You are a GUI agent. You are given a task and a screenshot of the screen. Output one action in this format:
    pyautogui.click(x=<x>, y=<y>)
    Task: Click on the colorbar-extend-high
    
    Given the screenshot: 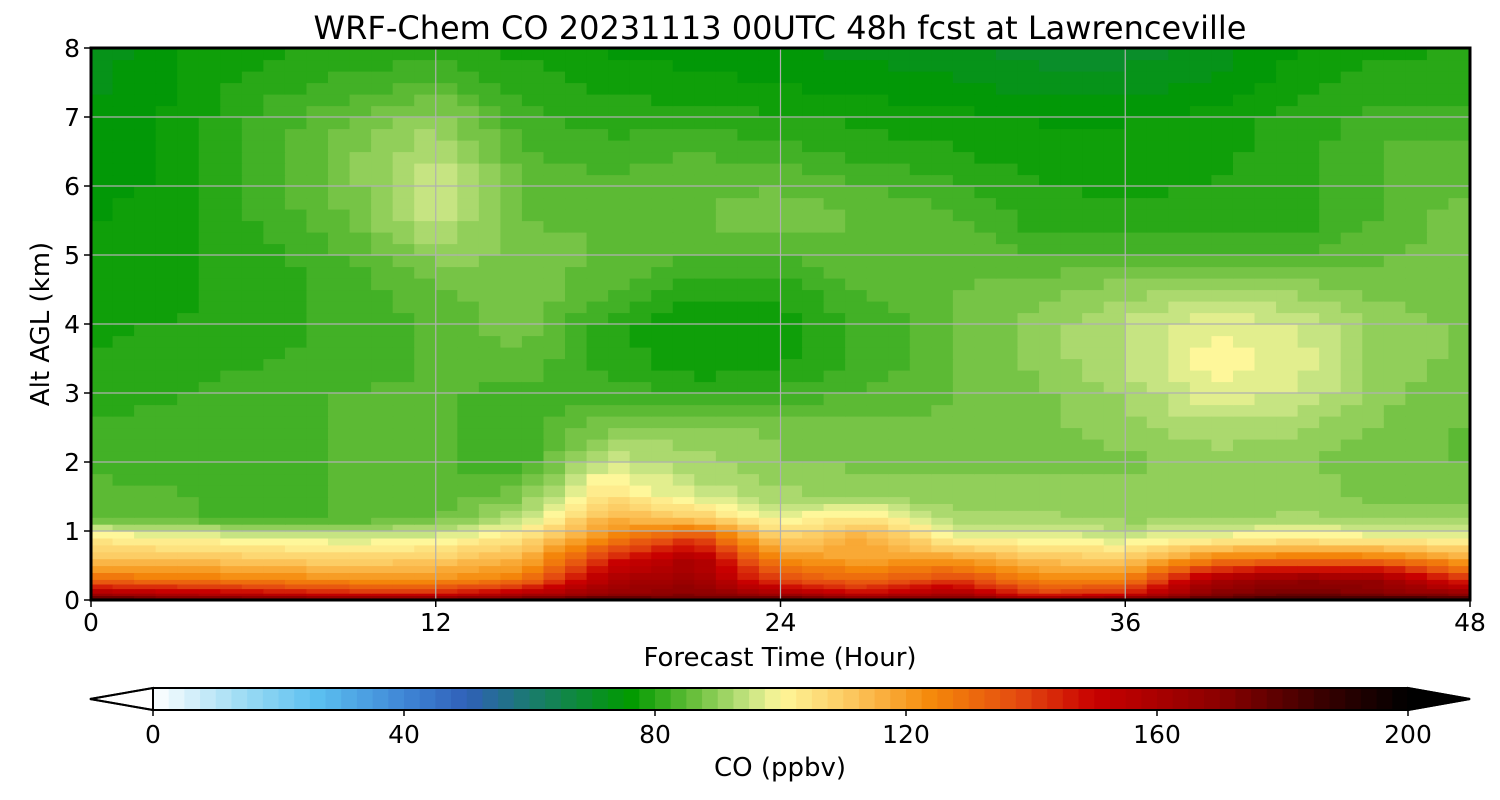 What is the action you would take?
    pyautogui.click(x=1439, y=699)
    